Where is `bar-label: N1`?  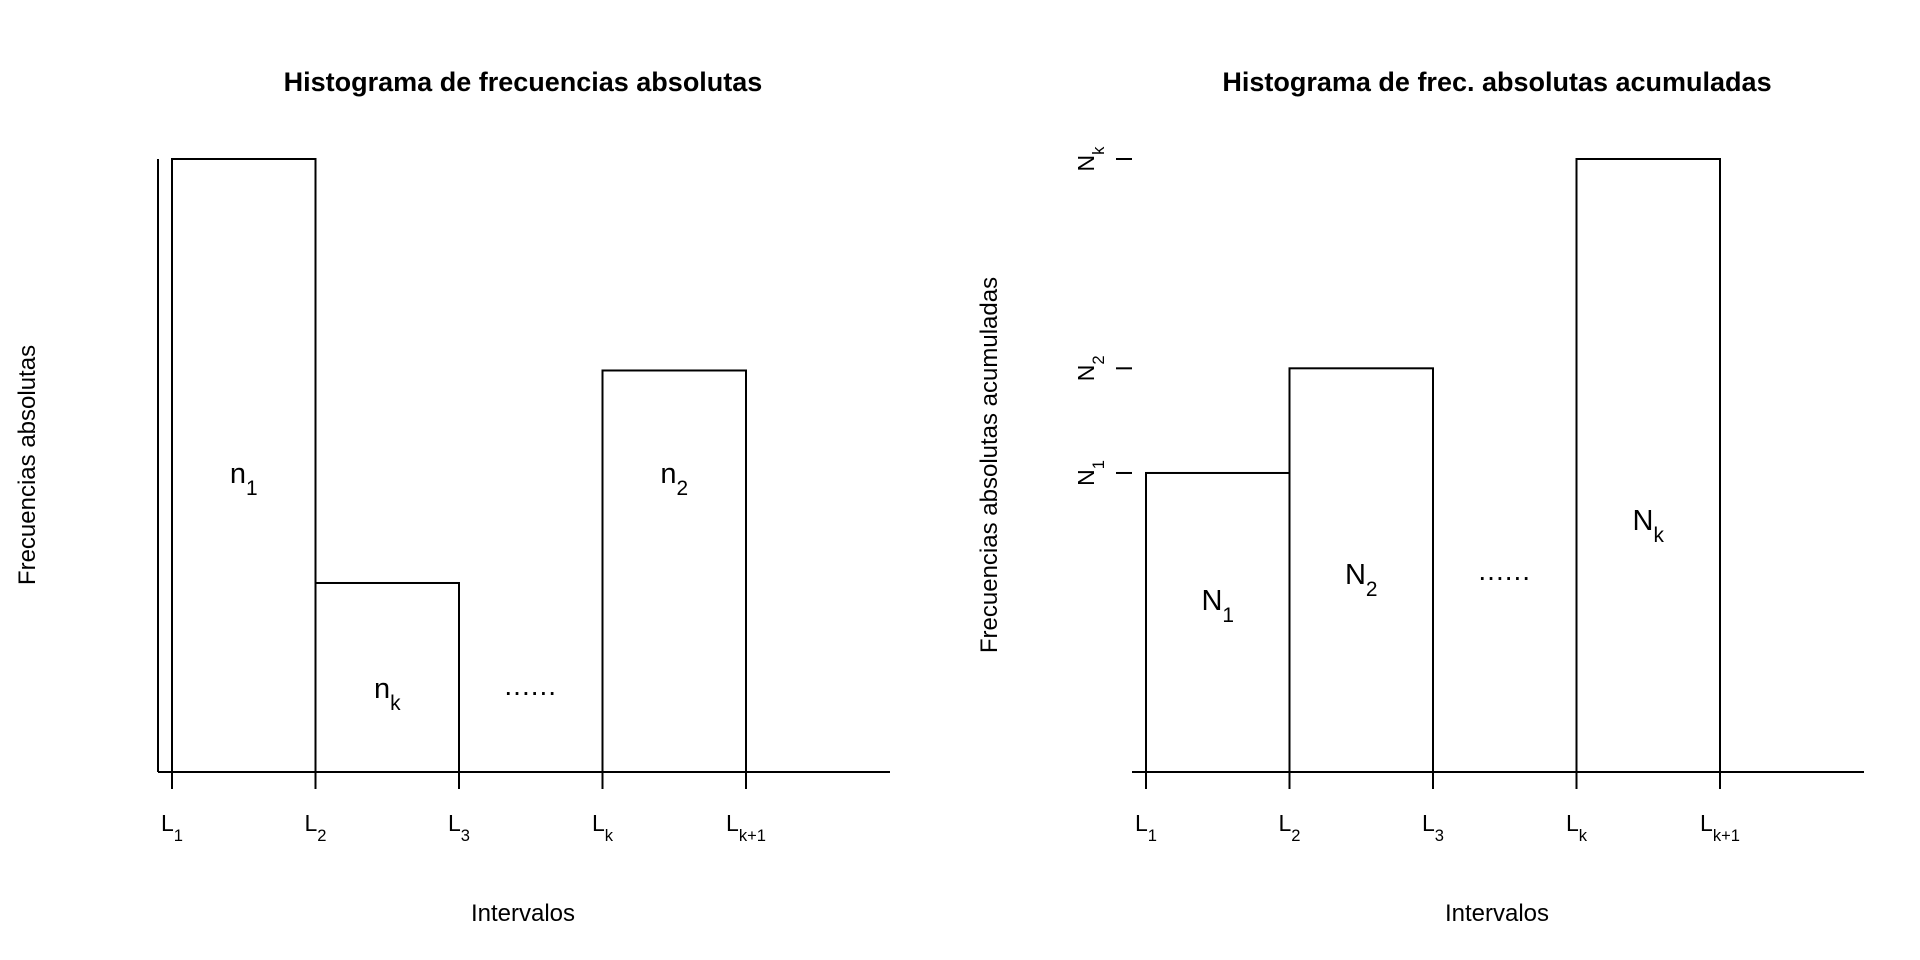 bar-label: N1 is located at coordinates (1217, 606).